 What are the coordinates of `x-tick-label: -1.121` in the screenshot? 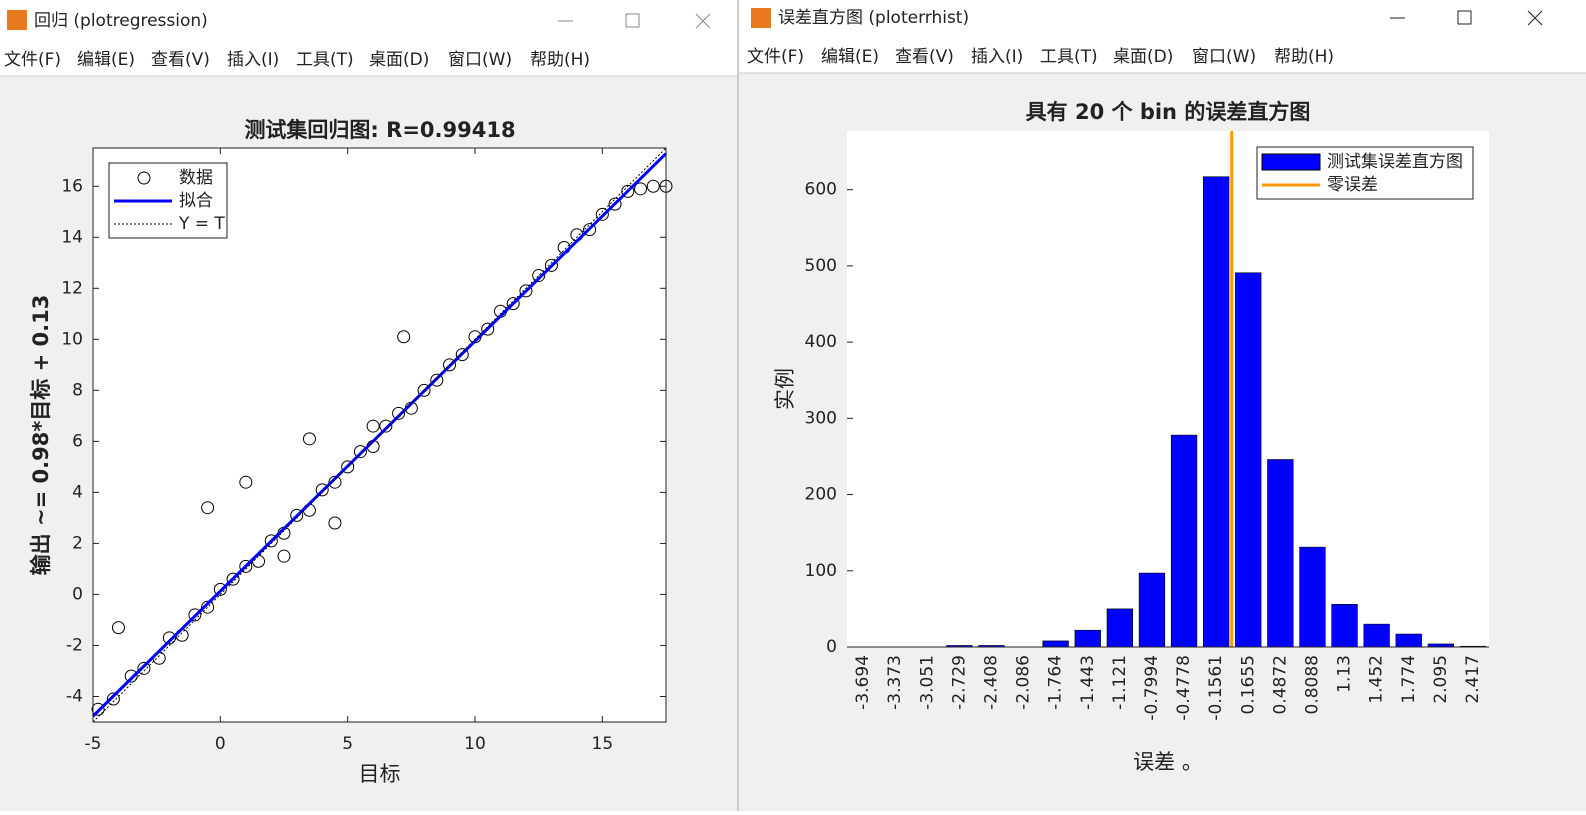 It's located at (1120, 682).